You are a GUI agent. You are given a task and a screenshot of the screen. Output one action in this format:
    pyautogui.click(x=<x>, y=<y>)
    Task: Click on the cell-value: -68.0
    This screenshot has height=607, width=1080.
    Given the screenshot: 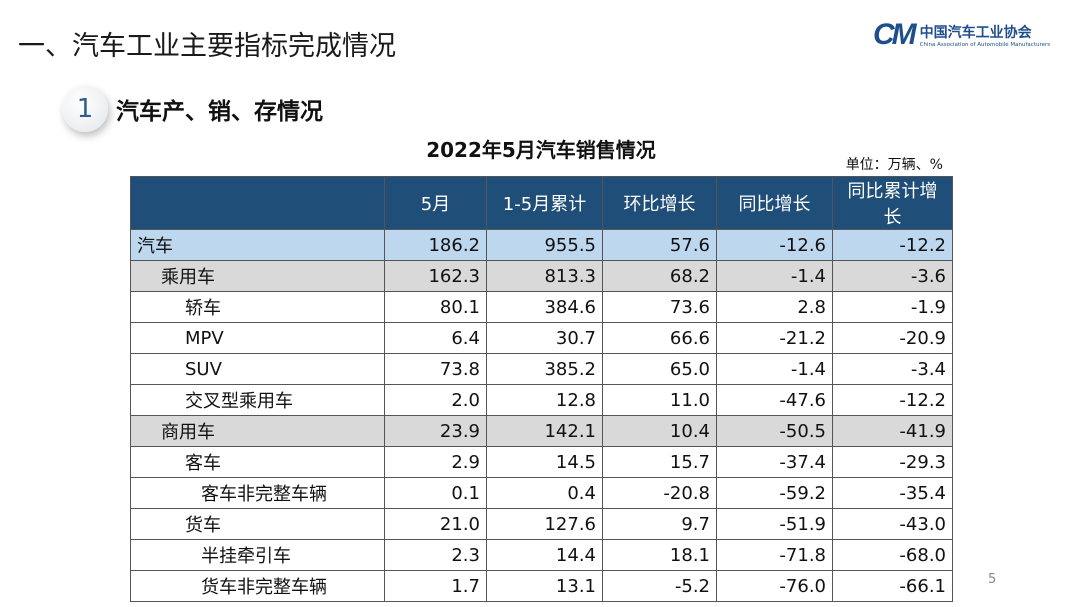 What is the action you would take?
    pyautogui.click(x=892, y=555)
    